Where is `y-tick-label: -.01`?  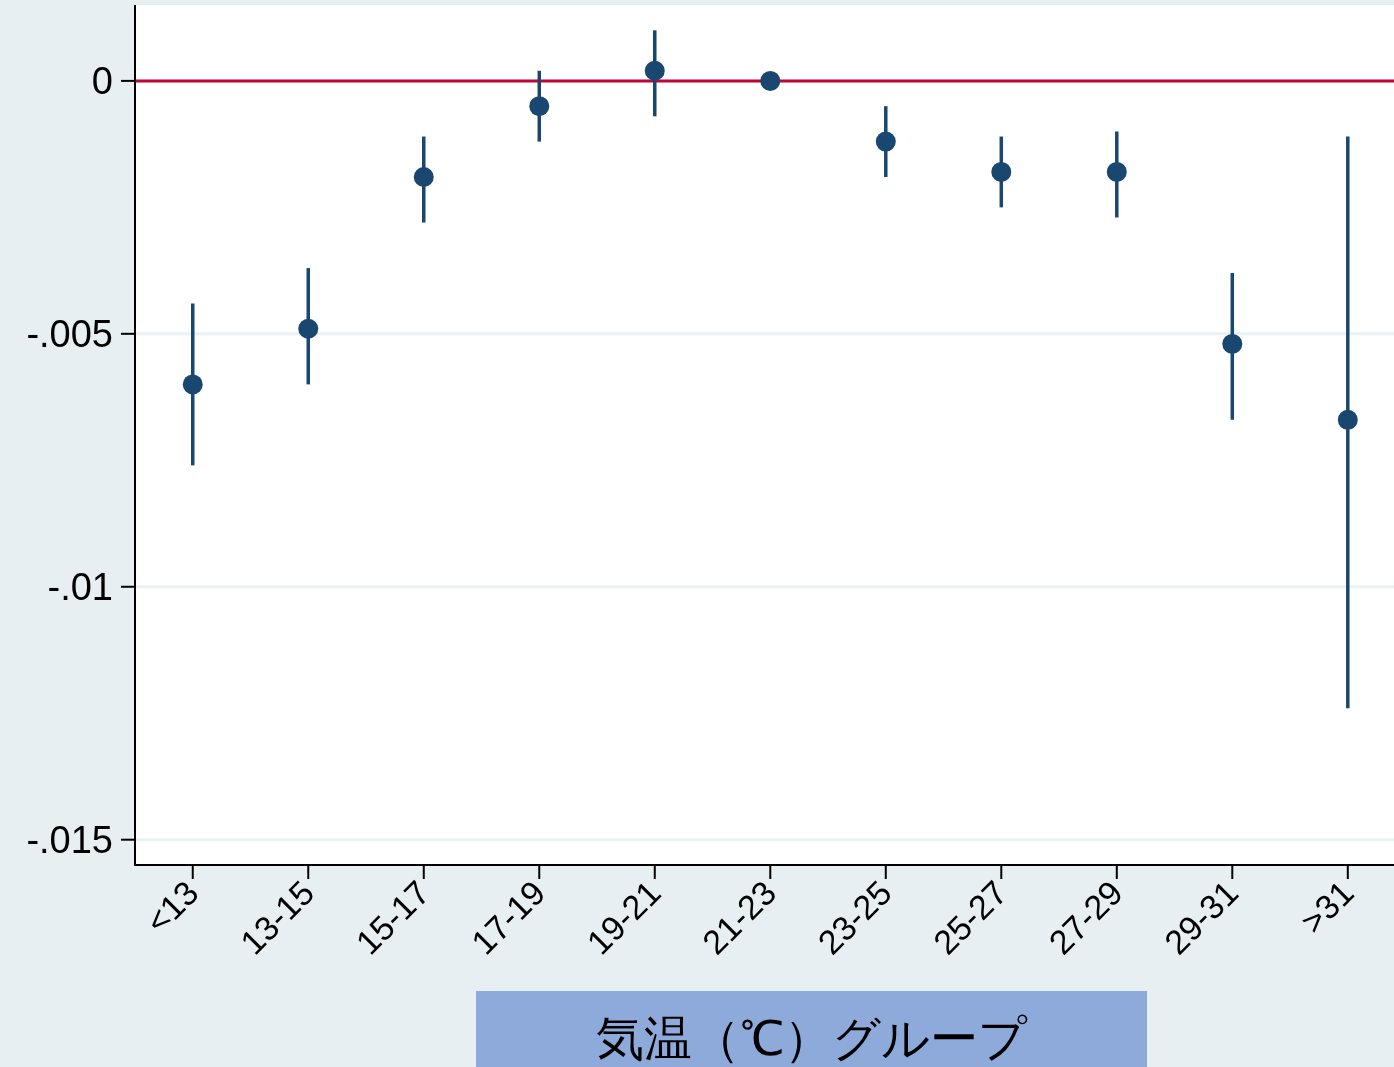
y-tick-label: -.01 is located at coordinates (80, 586).